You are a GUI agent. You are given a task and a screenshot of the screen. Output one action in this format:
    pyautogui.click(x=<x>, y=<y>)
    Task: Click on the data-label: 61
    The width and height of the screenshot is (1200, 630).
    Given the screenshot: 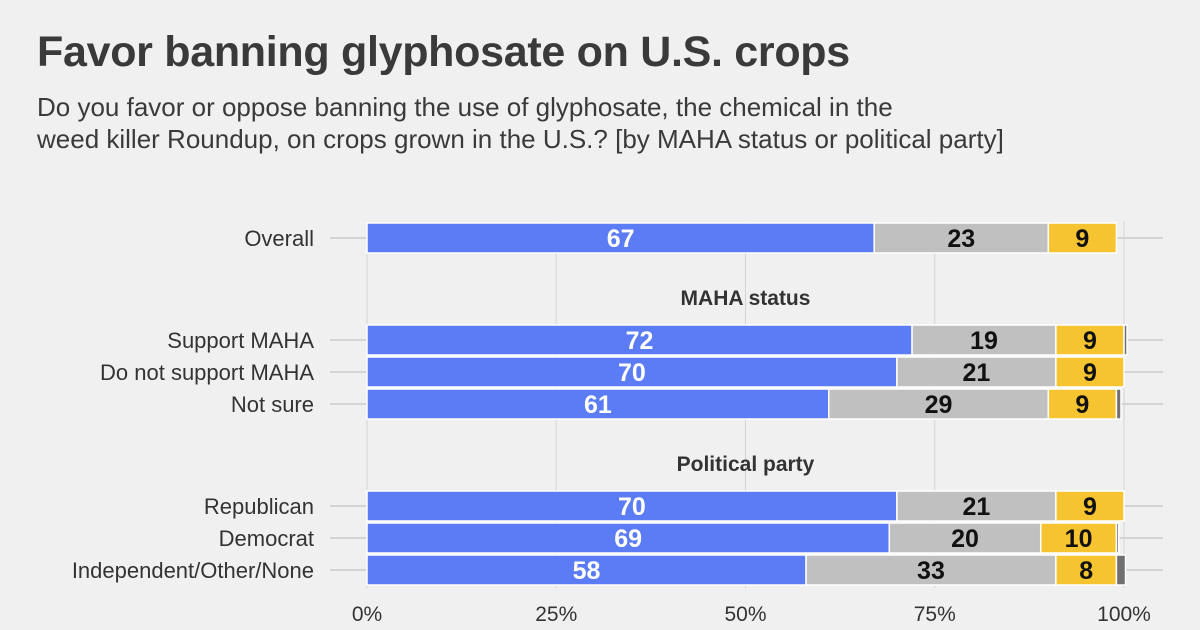 What is the action you would take?
    pyautogui.click(x=598, y=405)
    